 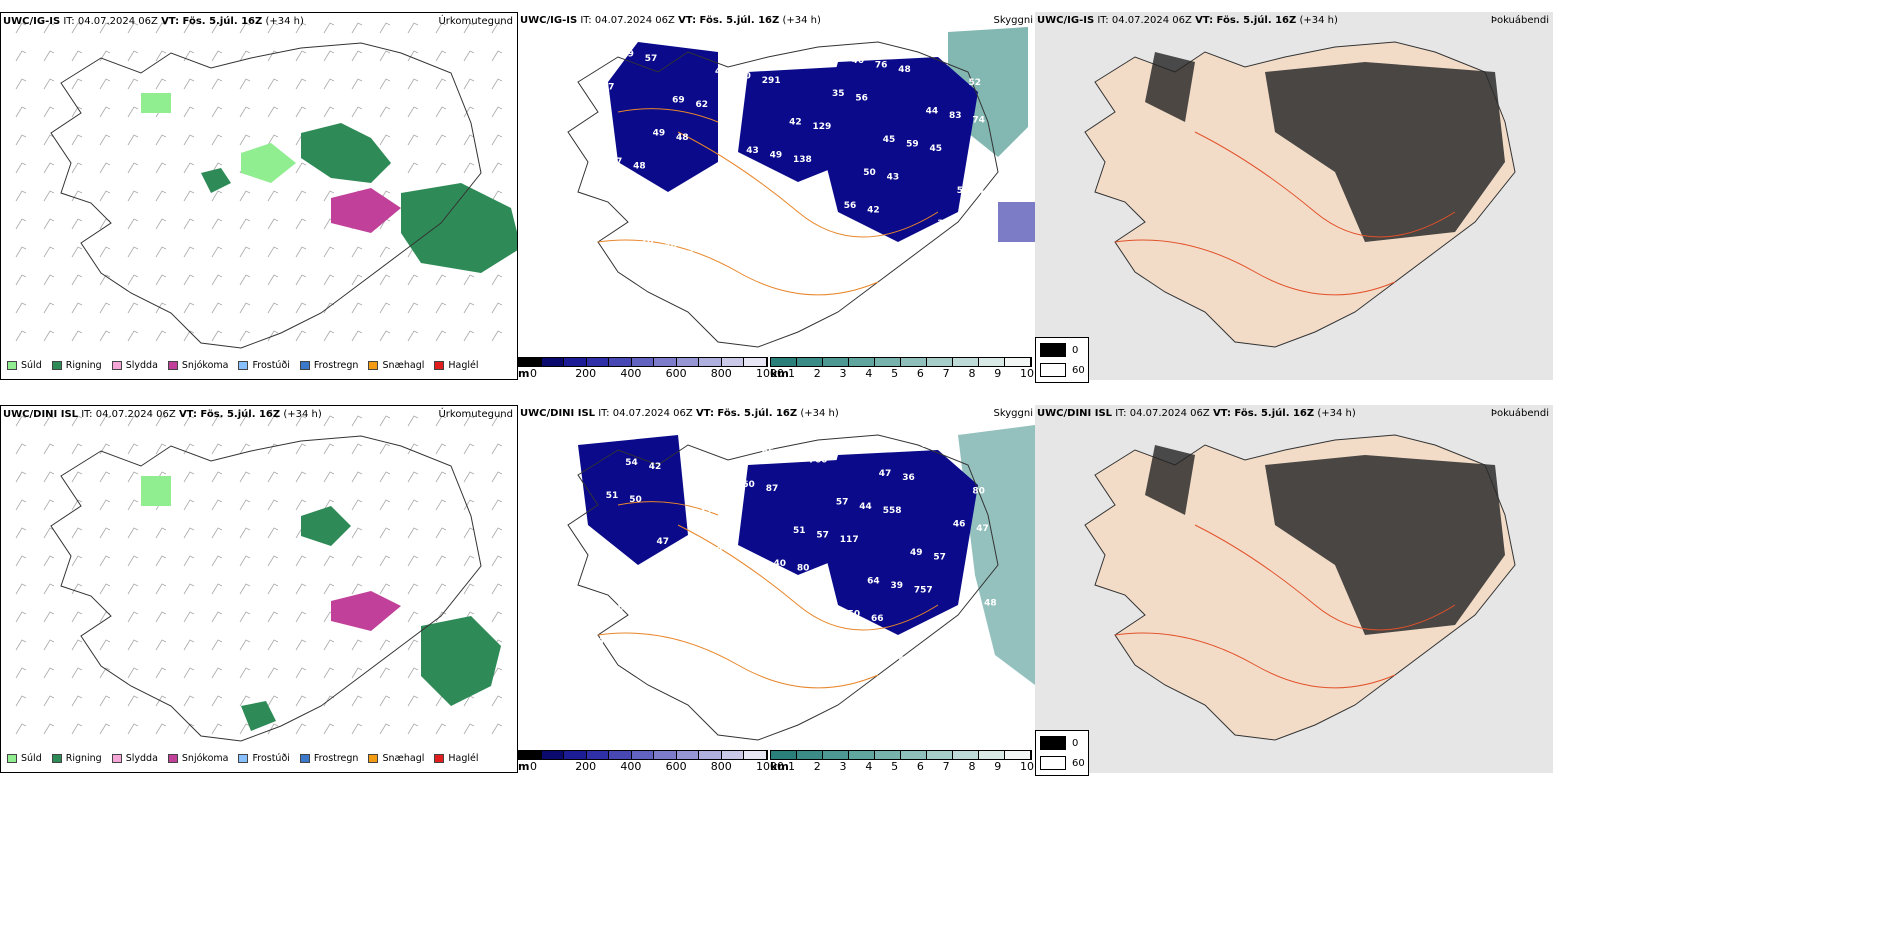 What do you see at coordinates (694, 250) in the screenshot?
I see `cloud-base-label: 53` at bounding box center [694, 250].